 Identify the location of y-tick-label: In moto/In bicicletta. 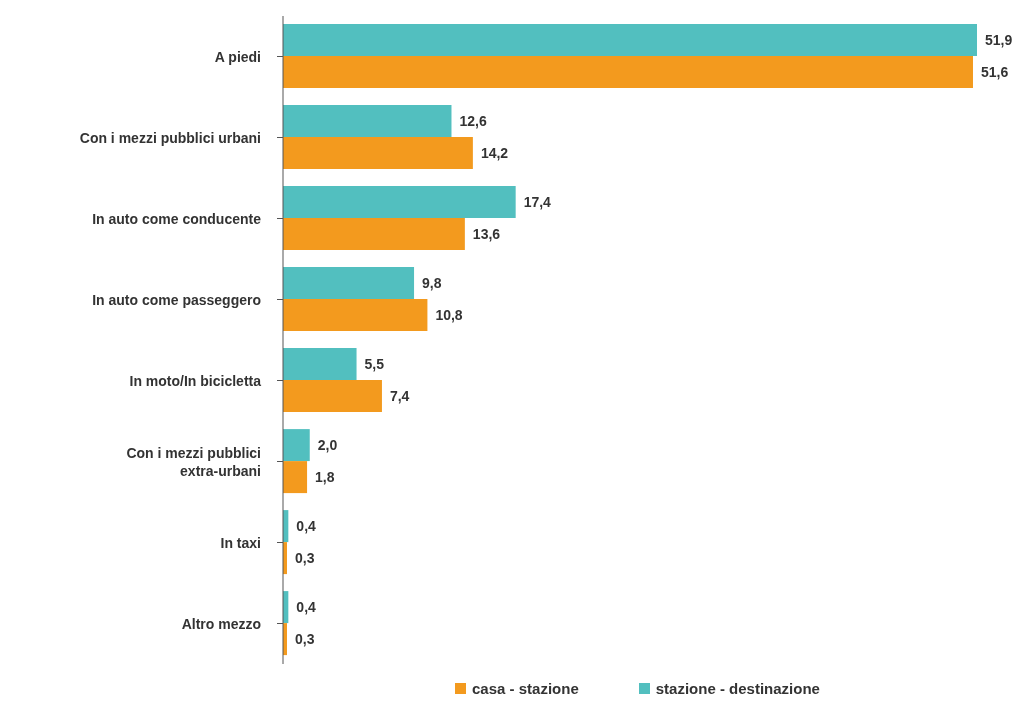
(195, 380).